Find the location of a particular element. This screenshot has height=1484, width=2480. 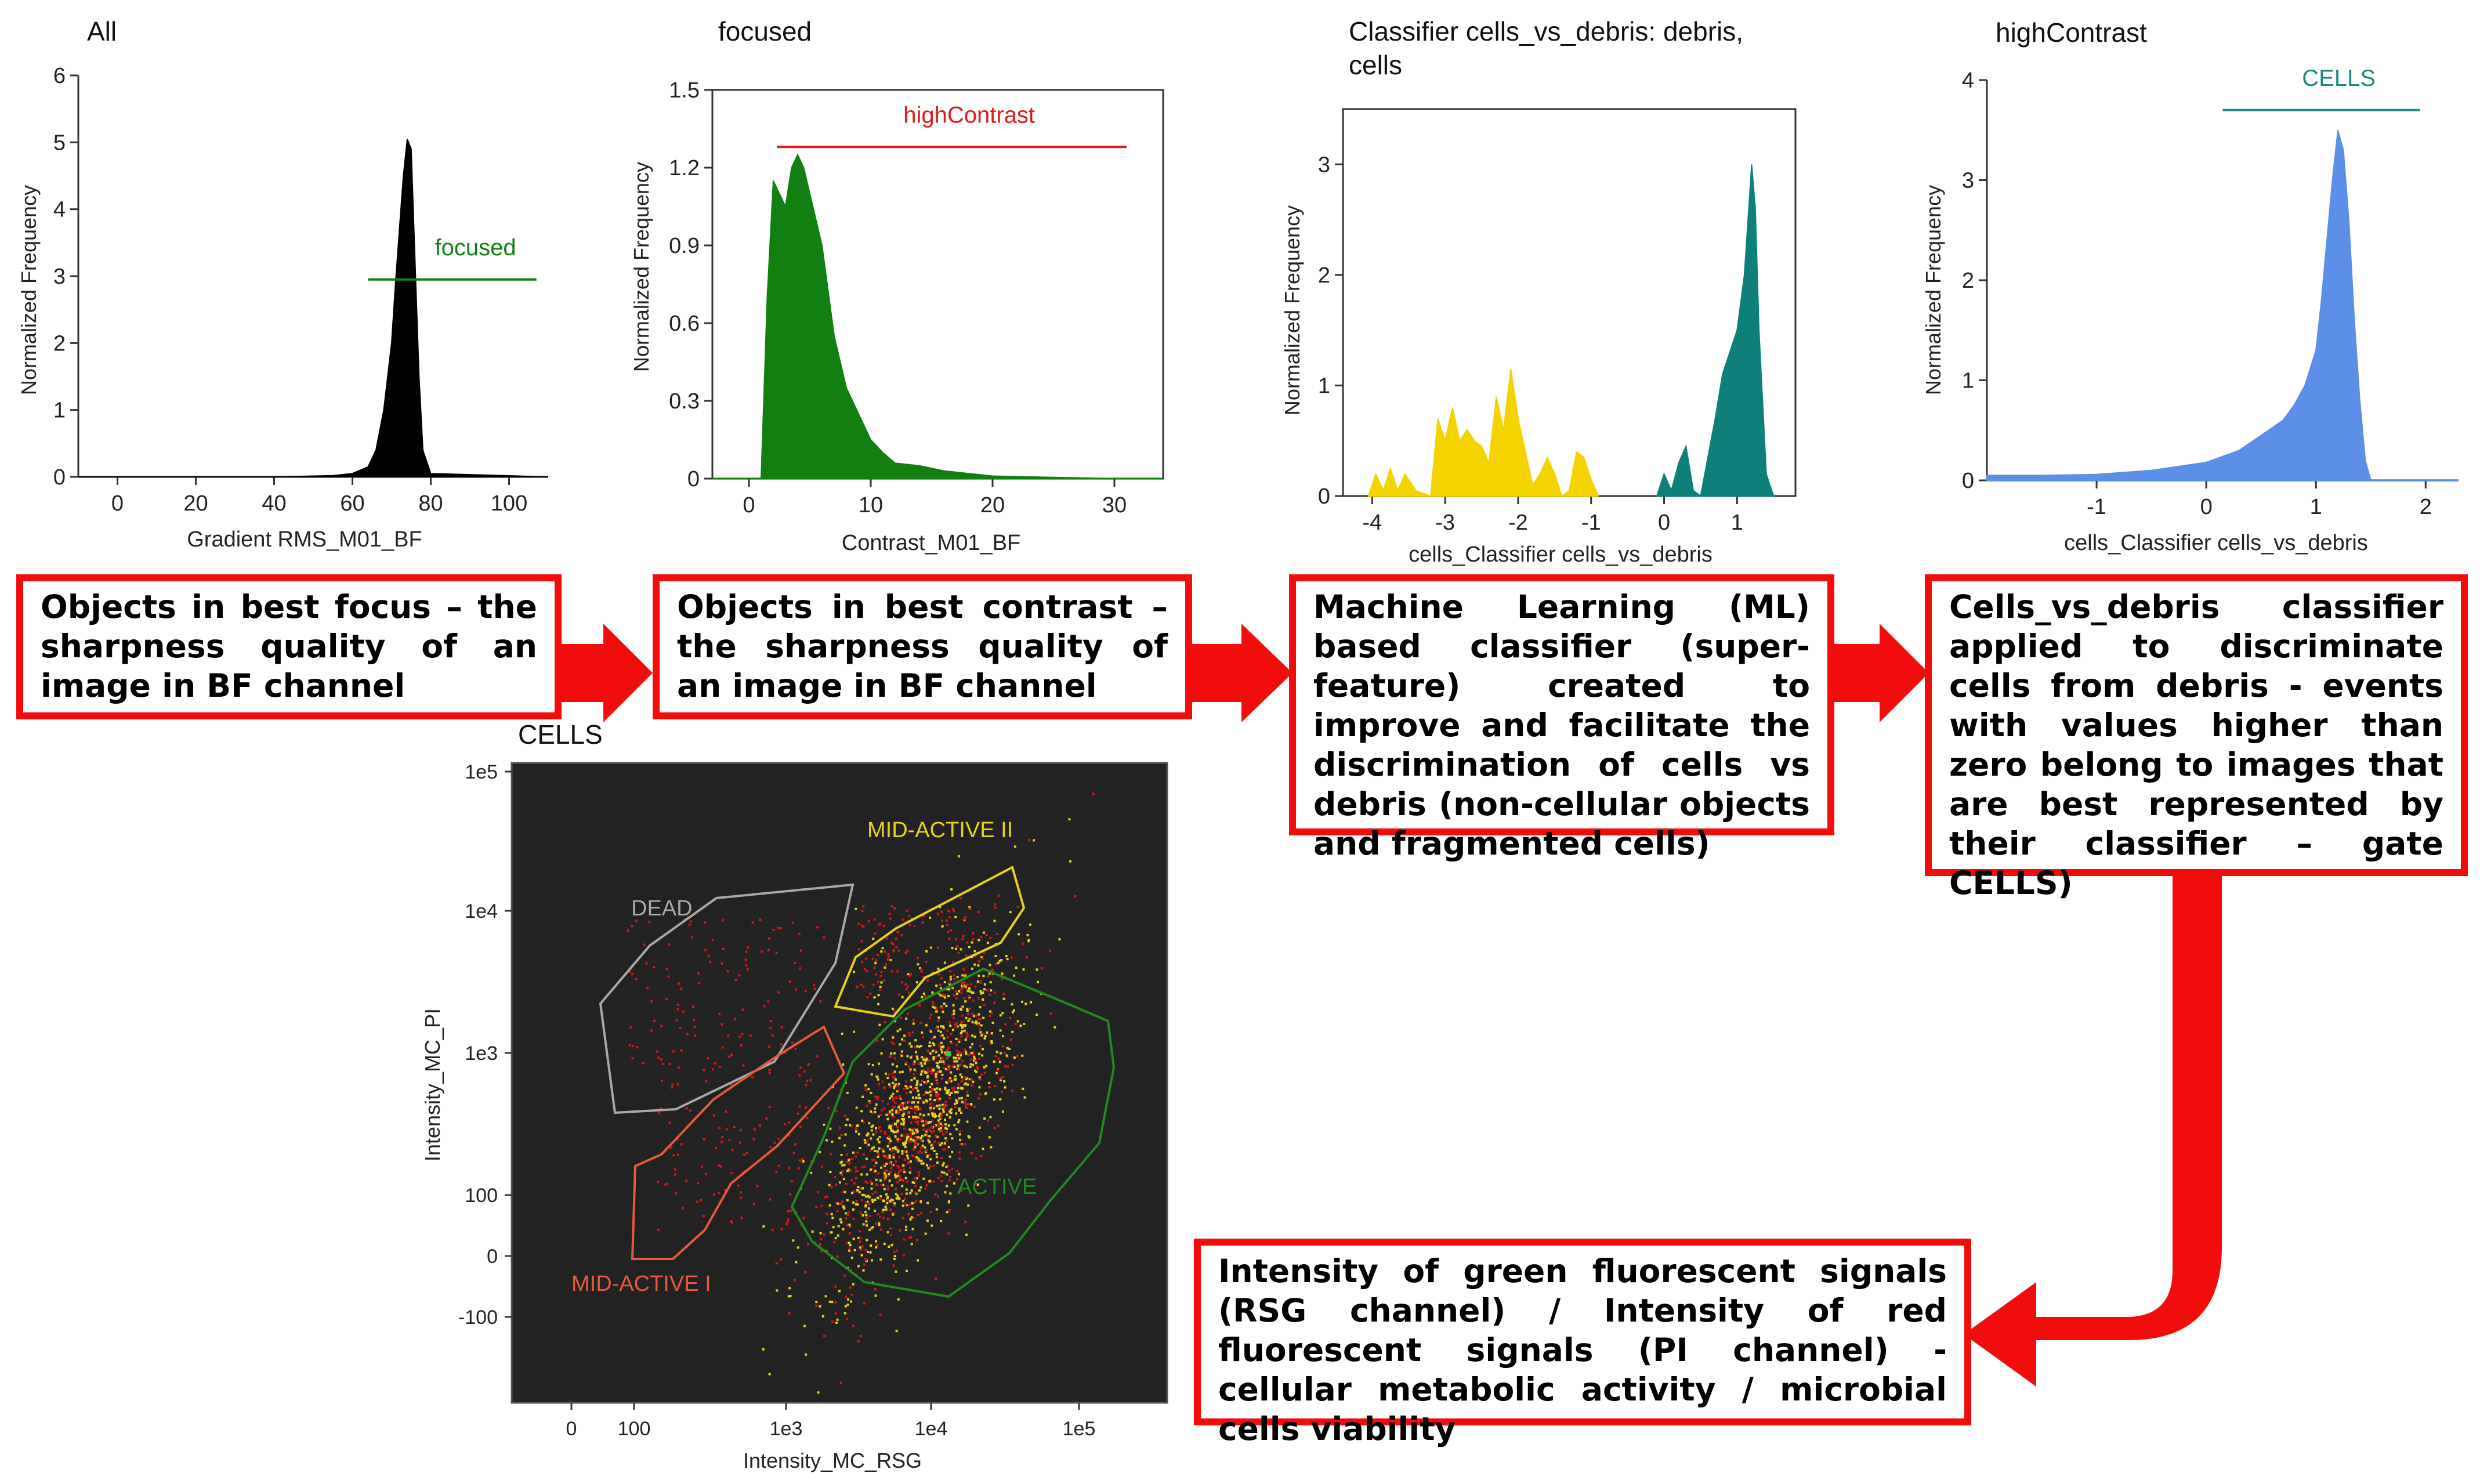

chart-title-cells: CELLS is located at coordinates (560, 734).